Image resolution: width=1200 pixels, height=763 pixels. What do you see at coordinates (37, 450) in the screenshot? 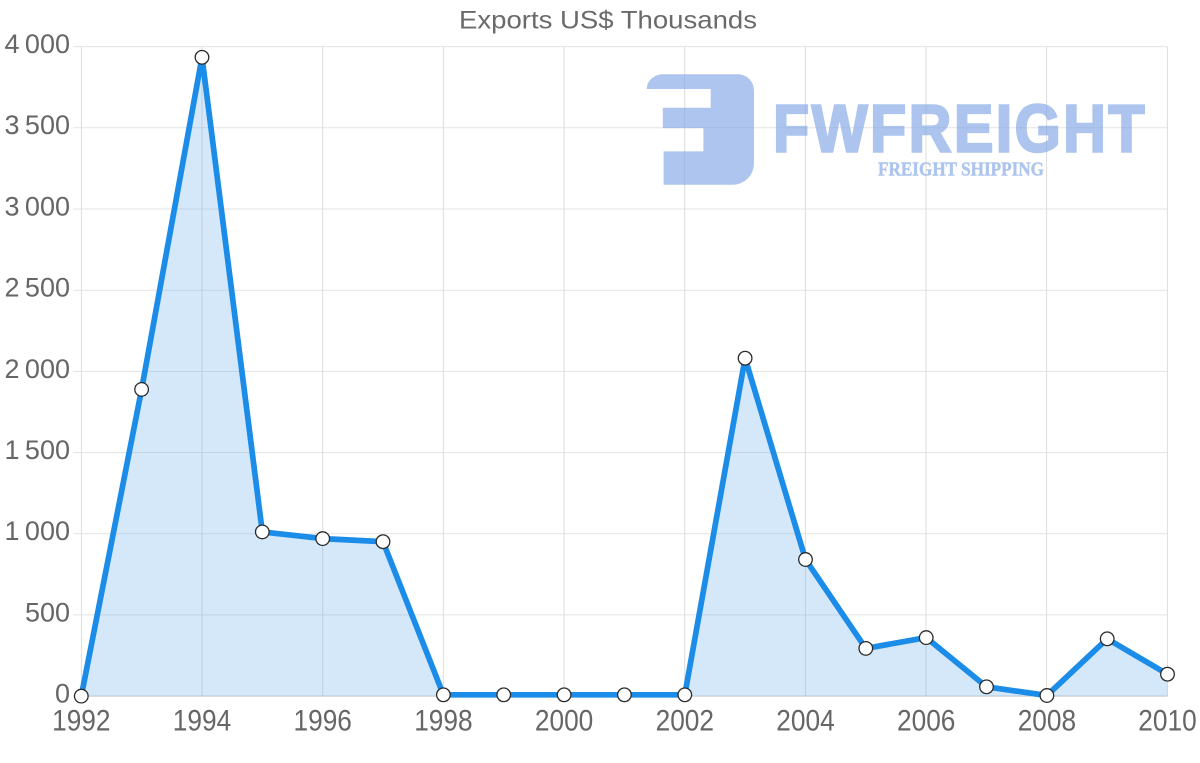
I see `svg-text: 1 500` at bounding box center [37, 450].